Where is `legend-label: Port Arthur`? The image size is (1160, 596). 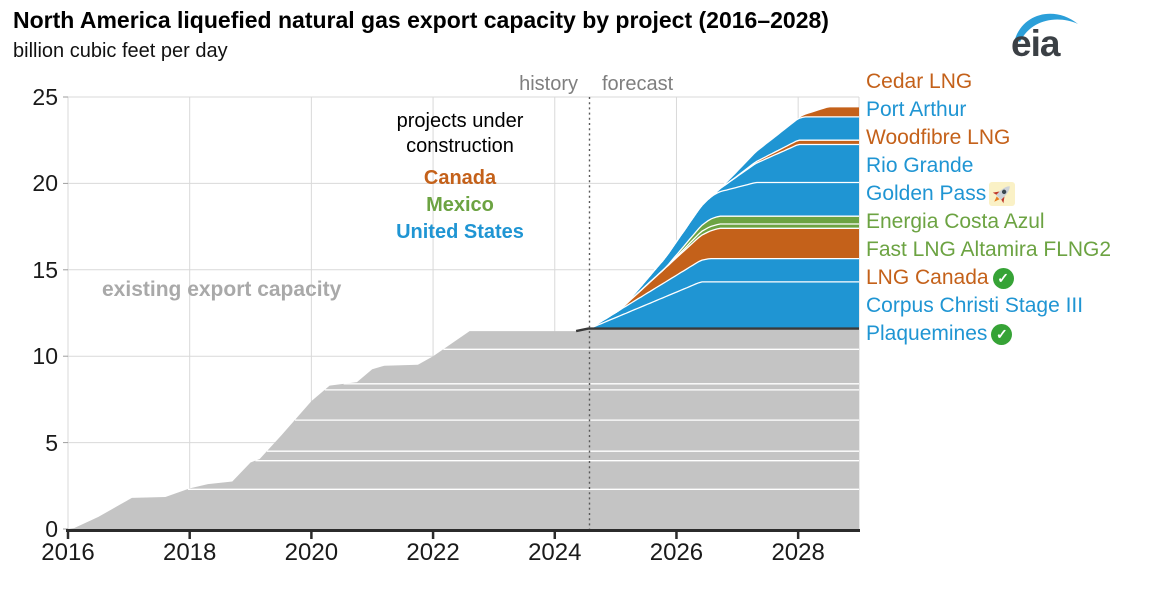 legend-label: Port Arthur is located at coordinates (916, 109).